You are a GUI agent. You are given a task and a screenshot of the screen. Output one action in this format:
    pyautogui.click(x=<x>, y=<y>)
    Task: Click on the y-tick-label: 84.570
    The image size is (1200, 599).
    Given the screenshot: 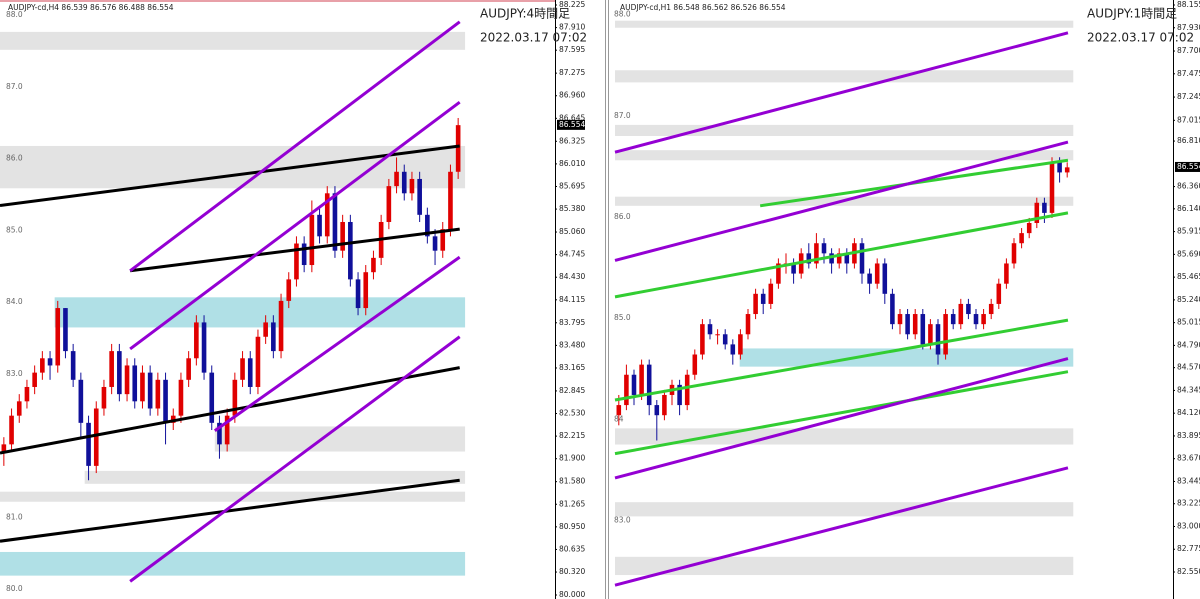 What is the action you would take?
    pyautogui.click(x=1188, y=367)
    